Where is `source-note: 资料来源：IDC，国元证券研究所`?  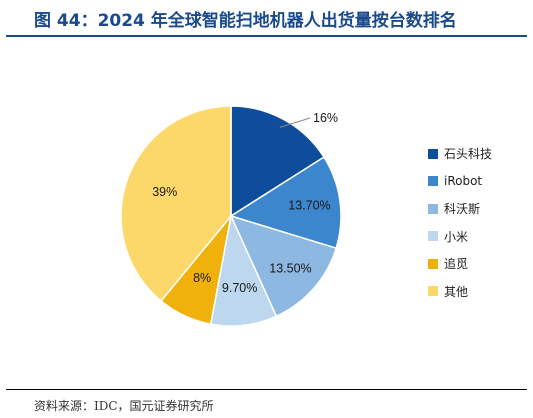 source-note: 资料来源：IDC，国元证券研究所 is located at coordinates (124, 406).